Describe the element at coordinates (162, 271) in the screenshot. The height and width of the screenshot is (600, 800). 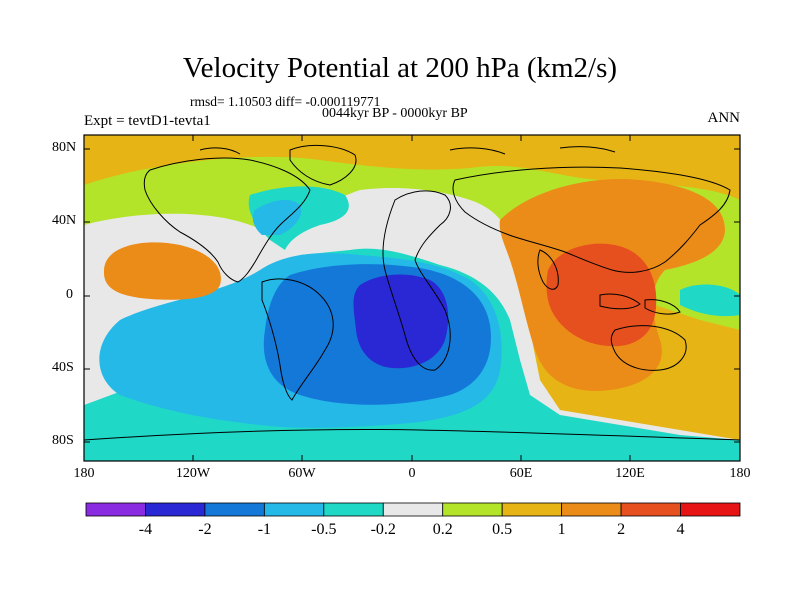
I see `contour-positive-pacific` at that location.